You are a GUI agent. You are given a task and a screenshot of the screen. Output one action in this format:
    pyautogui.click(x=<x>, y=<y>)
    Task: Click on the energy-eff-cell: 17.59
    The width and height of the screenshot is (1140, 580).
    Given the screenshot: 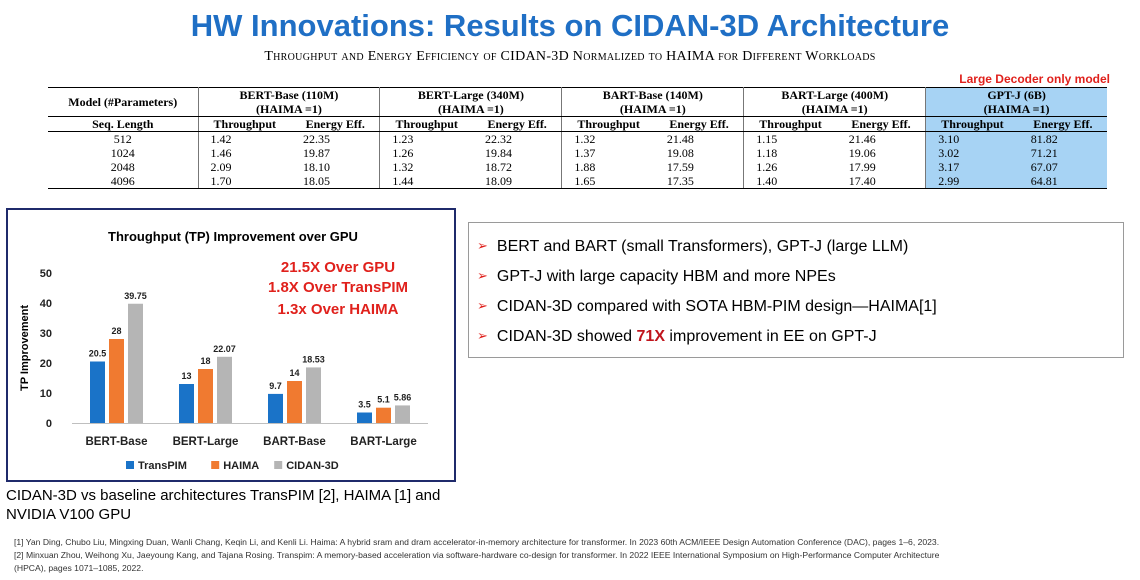 What is the action you would take?
    pyautogui.click(x=699, y=167)
    